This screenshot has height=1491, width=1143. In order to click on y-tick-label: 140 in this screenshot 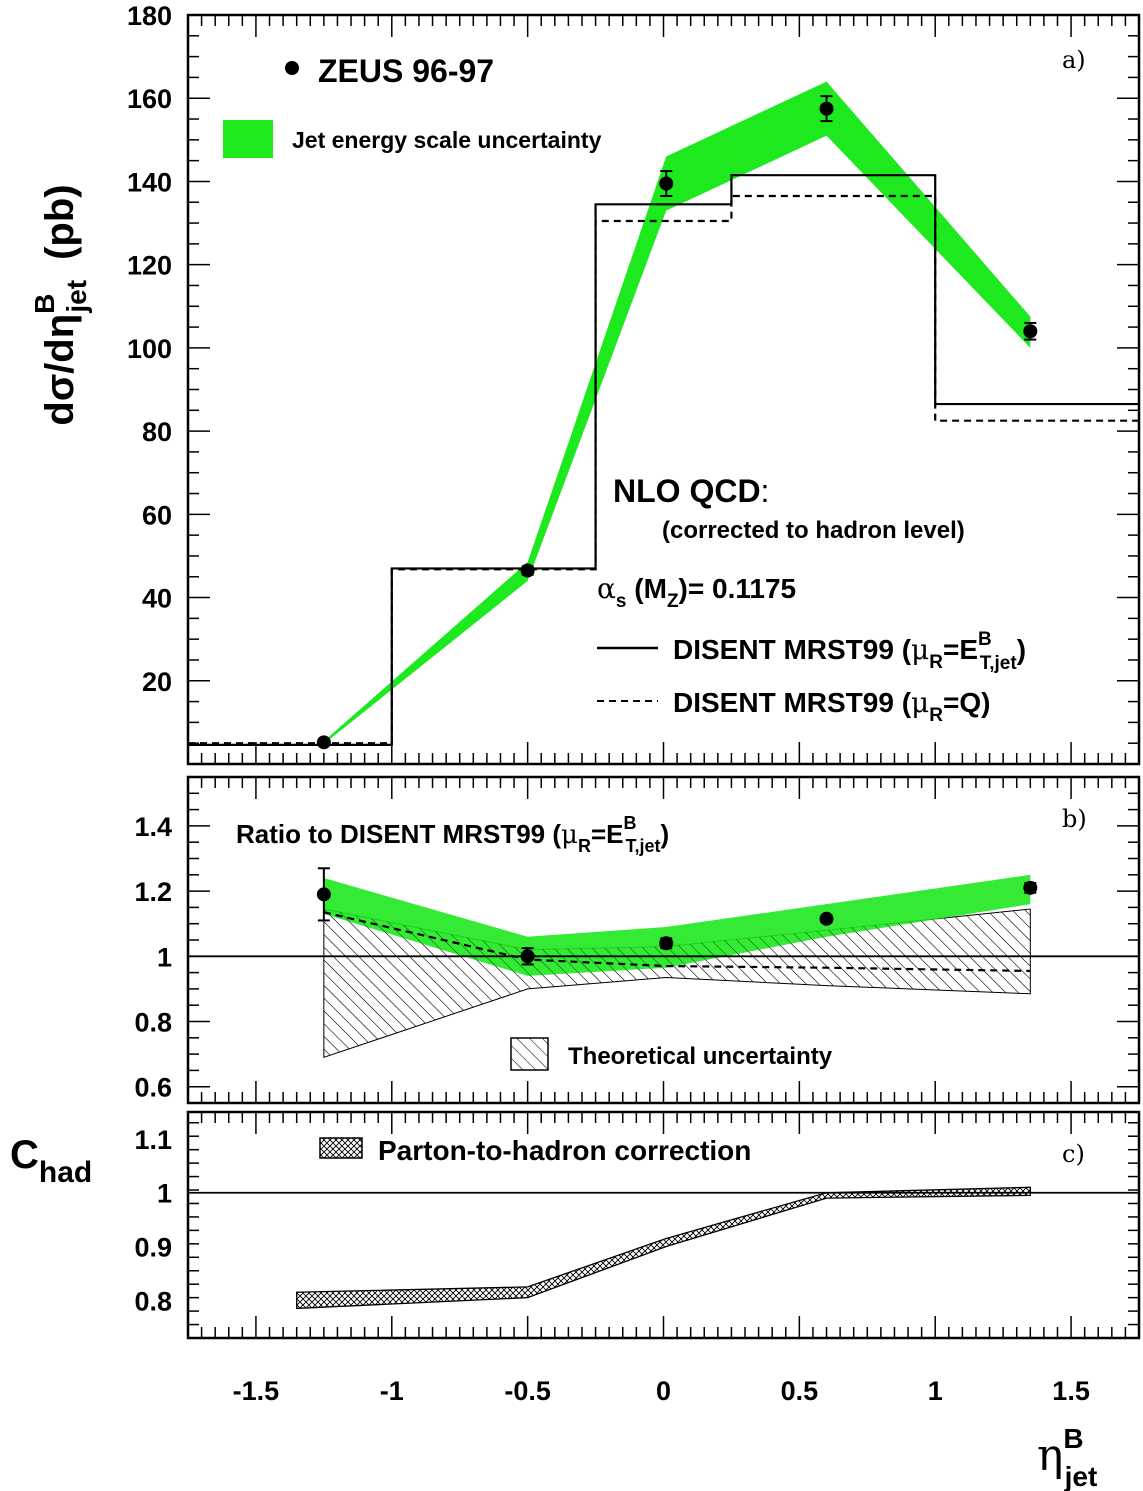, I will do `click(149, 182)`.